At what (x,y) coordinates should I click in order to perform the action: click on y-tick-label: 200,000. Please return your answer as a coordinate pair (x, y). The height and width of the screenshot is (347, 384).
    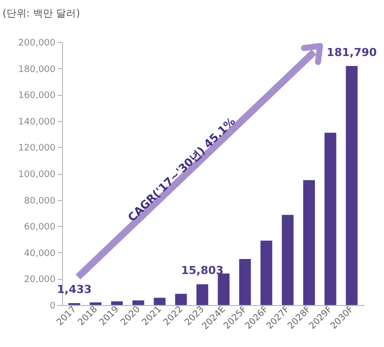
    Looking at the image, I should click on (37, 43).